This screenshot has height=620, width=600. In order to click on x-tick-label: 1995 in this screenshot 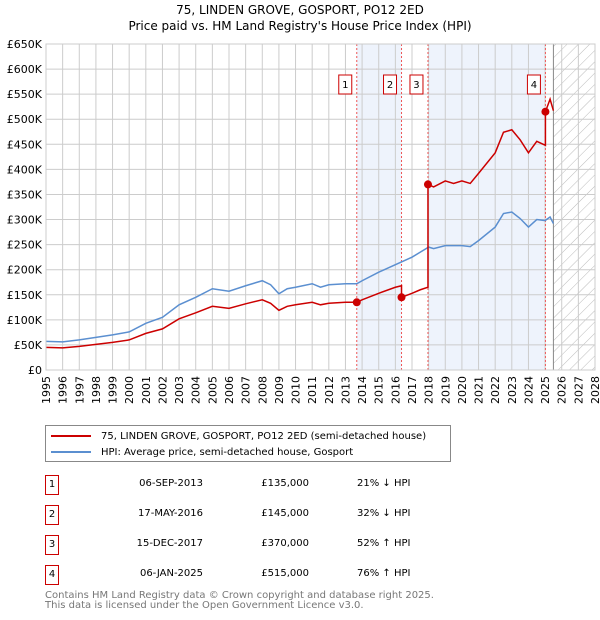, I will do `click(46, 390)`.